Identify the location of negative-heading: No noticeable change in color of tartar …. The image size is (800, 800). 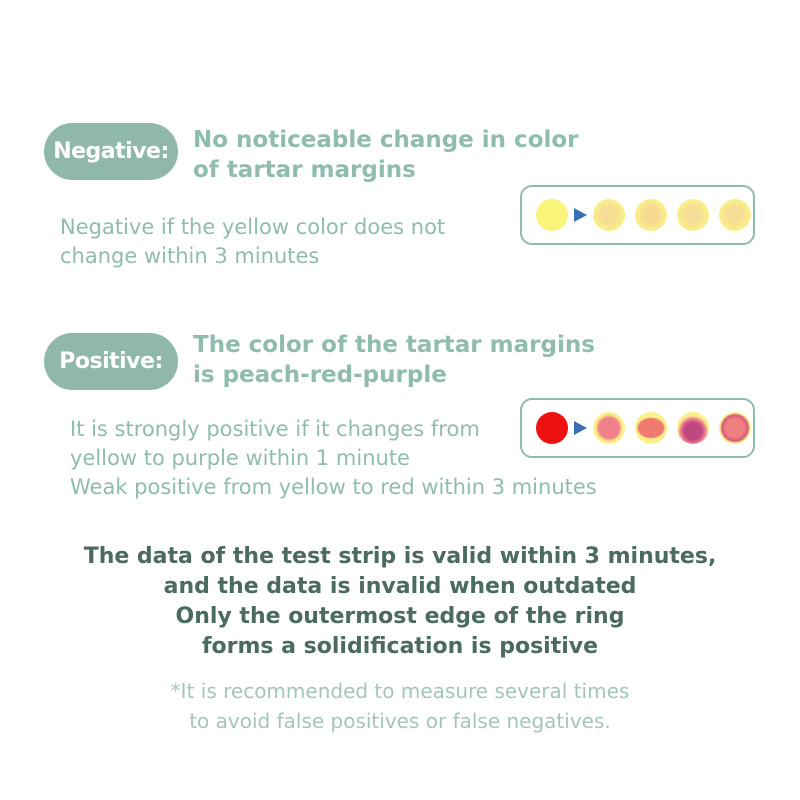
(386, 155).